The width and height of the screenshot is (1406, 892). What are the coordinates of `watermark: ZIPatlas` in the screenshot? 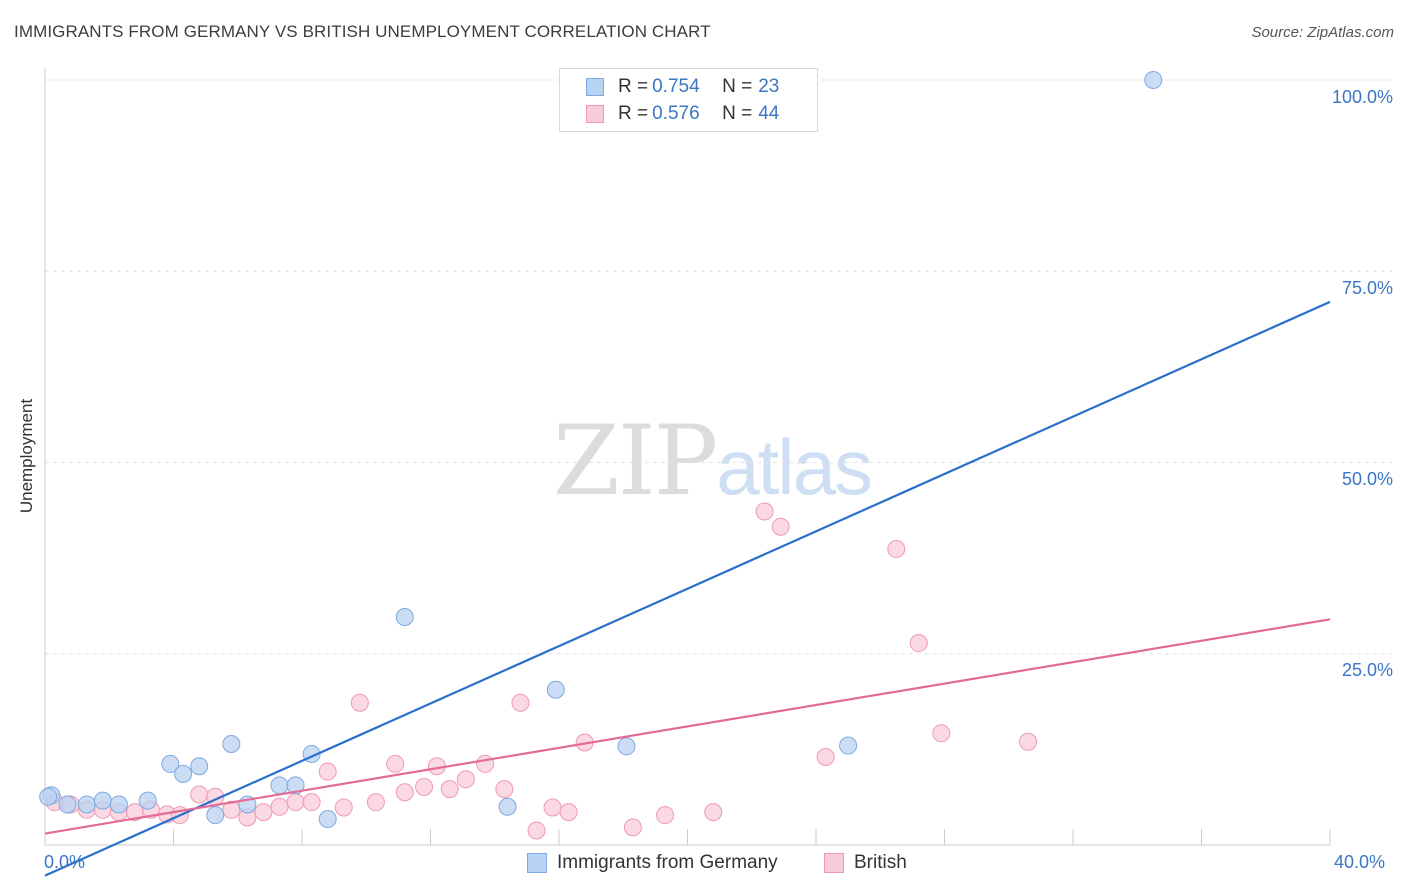 It's located at (713, 461).